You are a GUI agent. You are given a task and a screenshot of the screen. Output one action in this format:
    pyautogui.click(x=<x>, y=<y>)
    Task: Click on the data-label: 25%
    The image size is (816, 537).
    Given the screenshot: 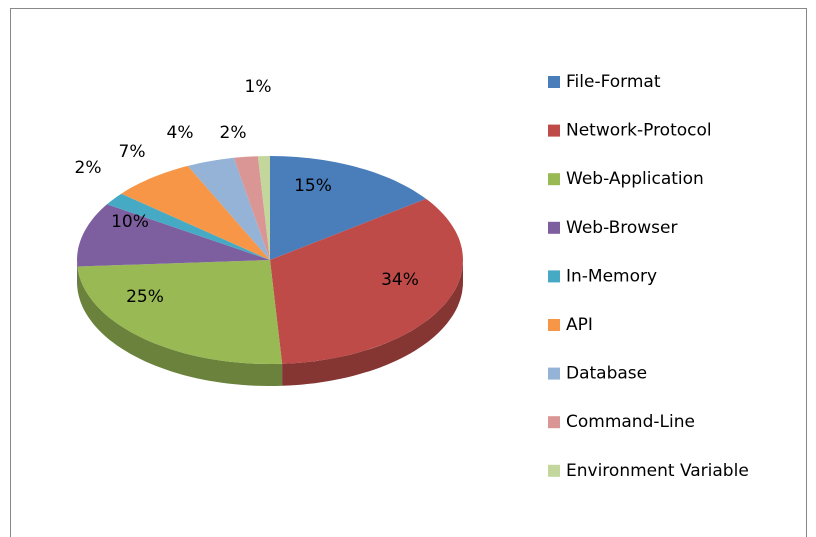 What is the action you would take?
    pyautogui.click(x=145, y=297)
    